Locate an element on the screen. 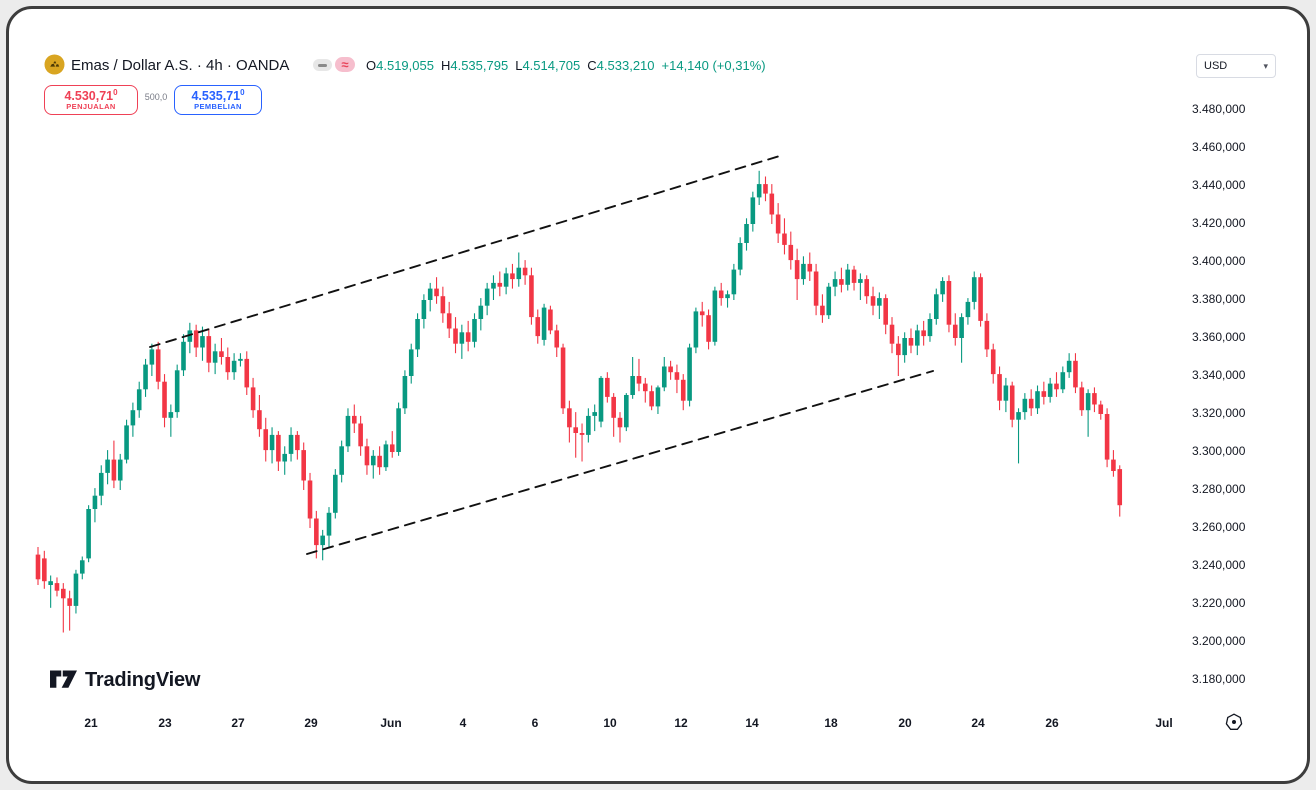  price-axis-label: 3.260,000 is located at coordinates (1219, 527).